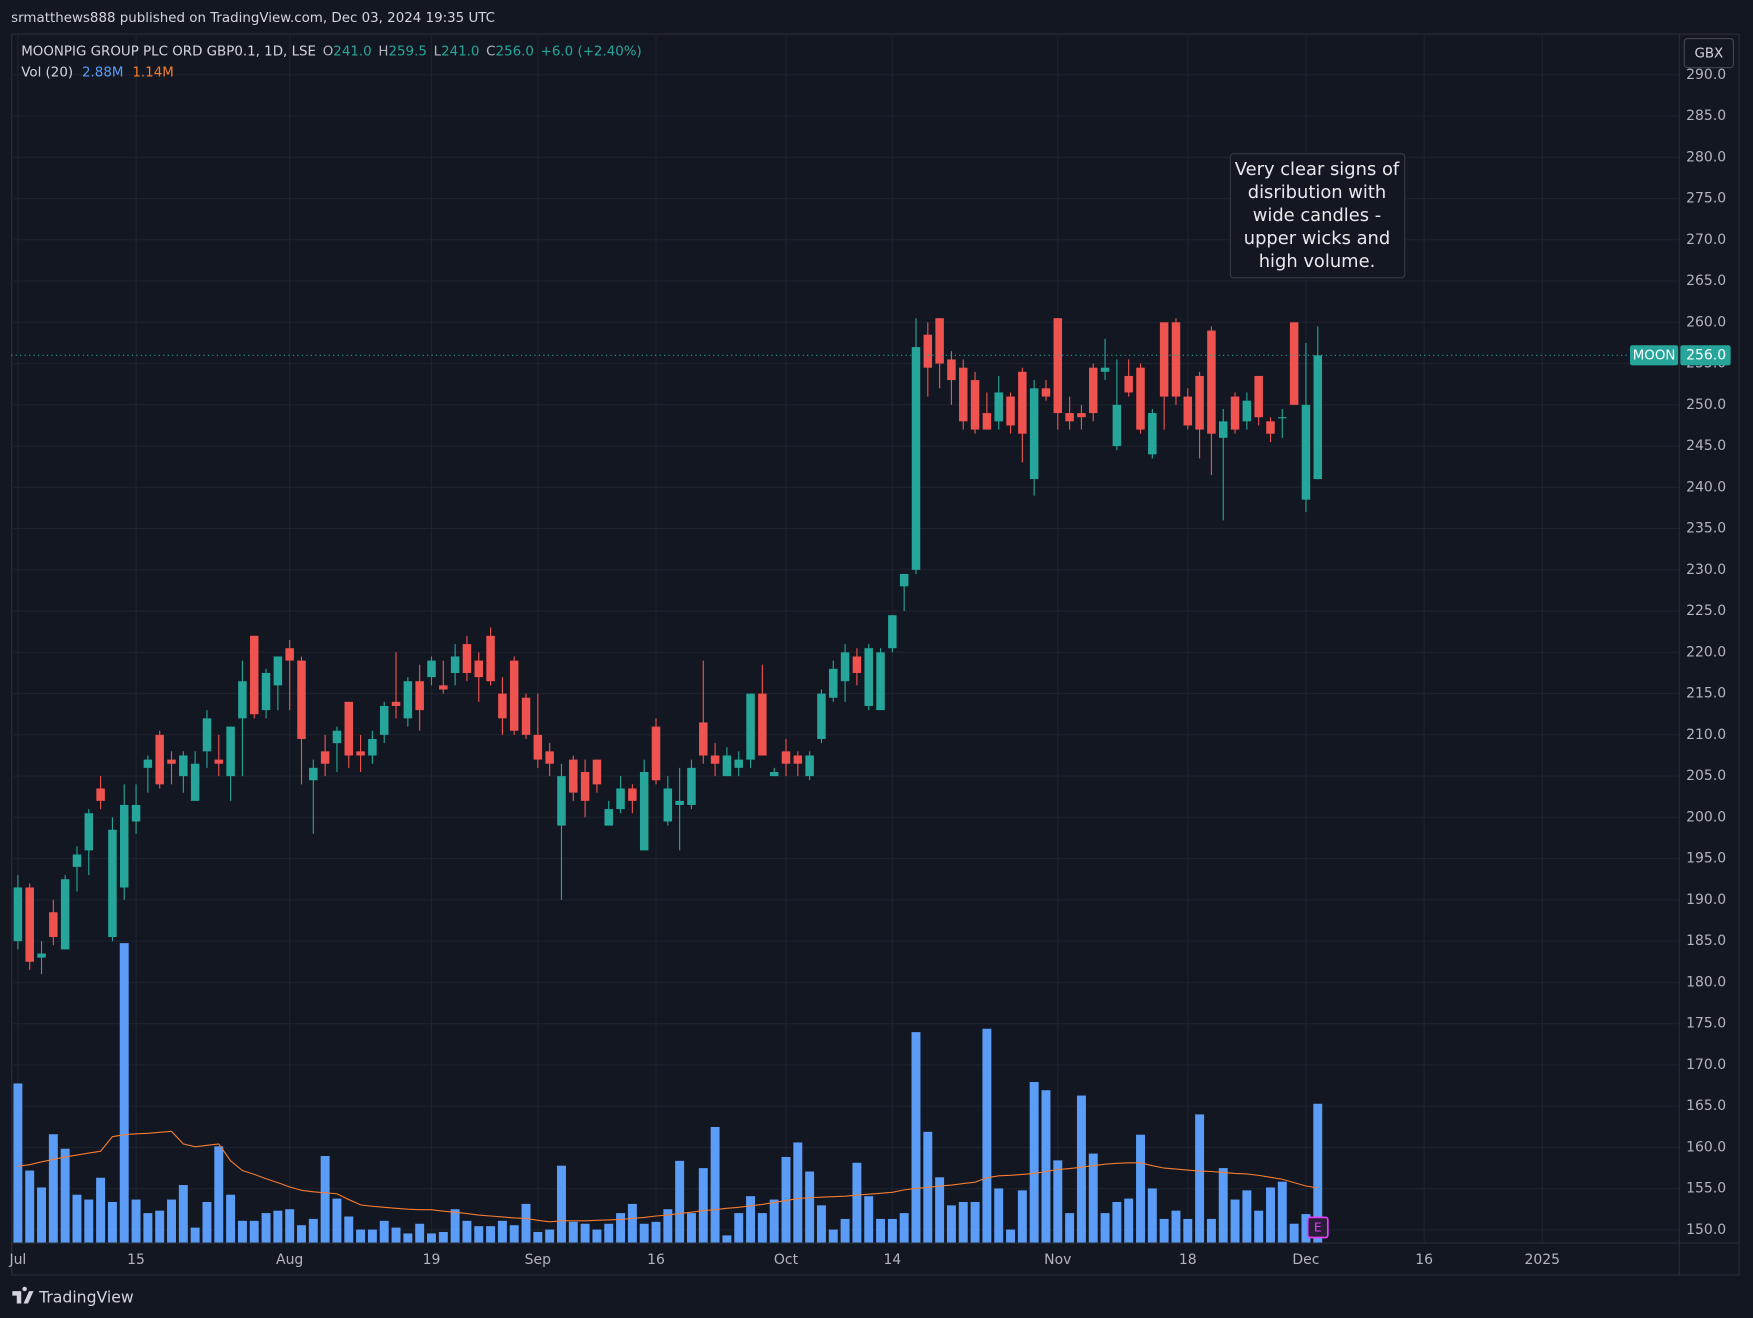  I want to click on legend-key: L, so click(438, 51).